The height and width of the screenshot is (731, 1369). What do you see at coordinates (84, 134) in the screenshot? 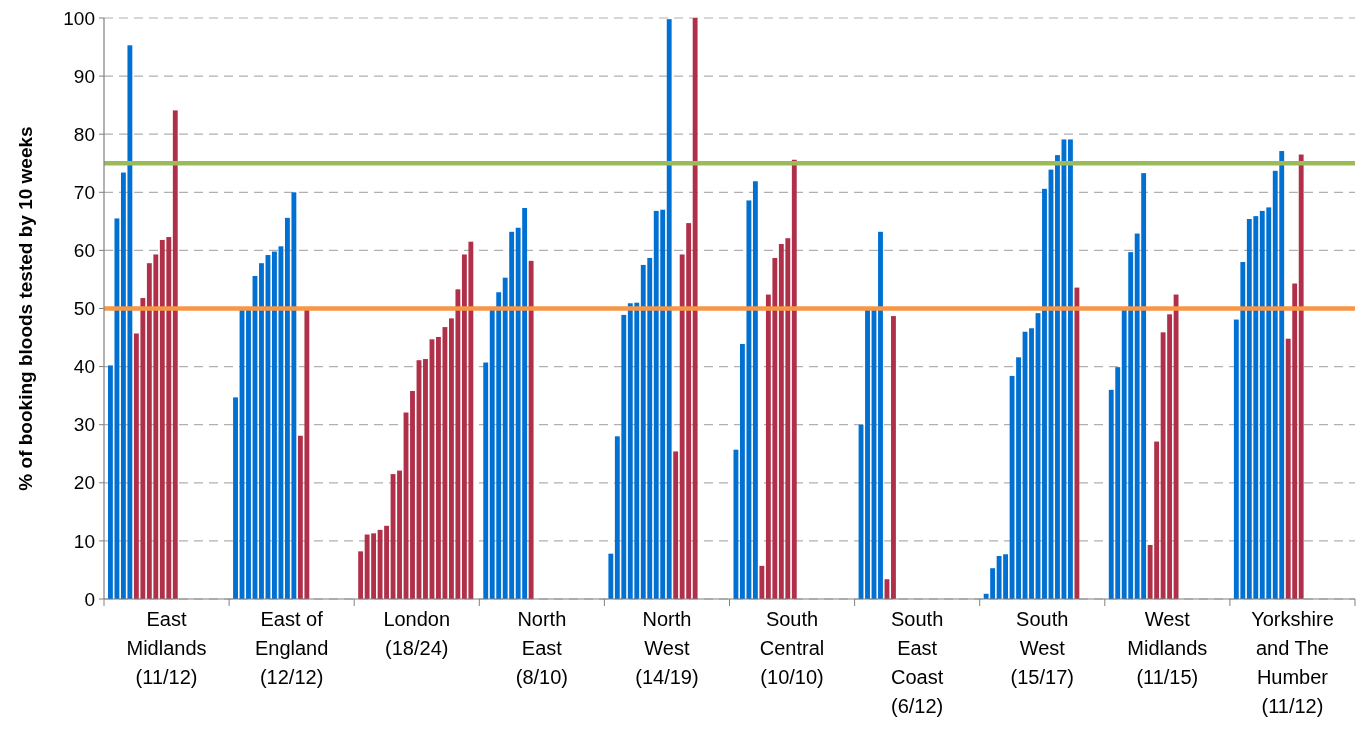
I see `y-tick-label: 80` at bounding box center [84, 134].